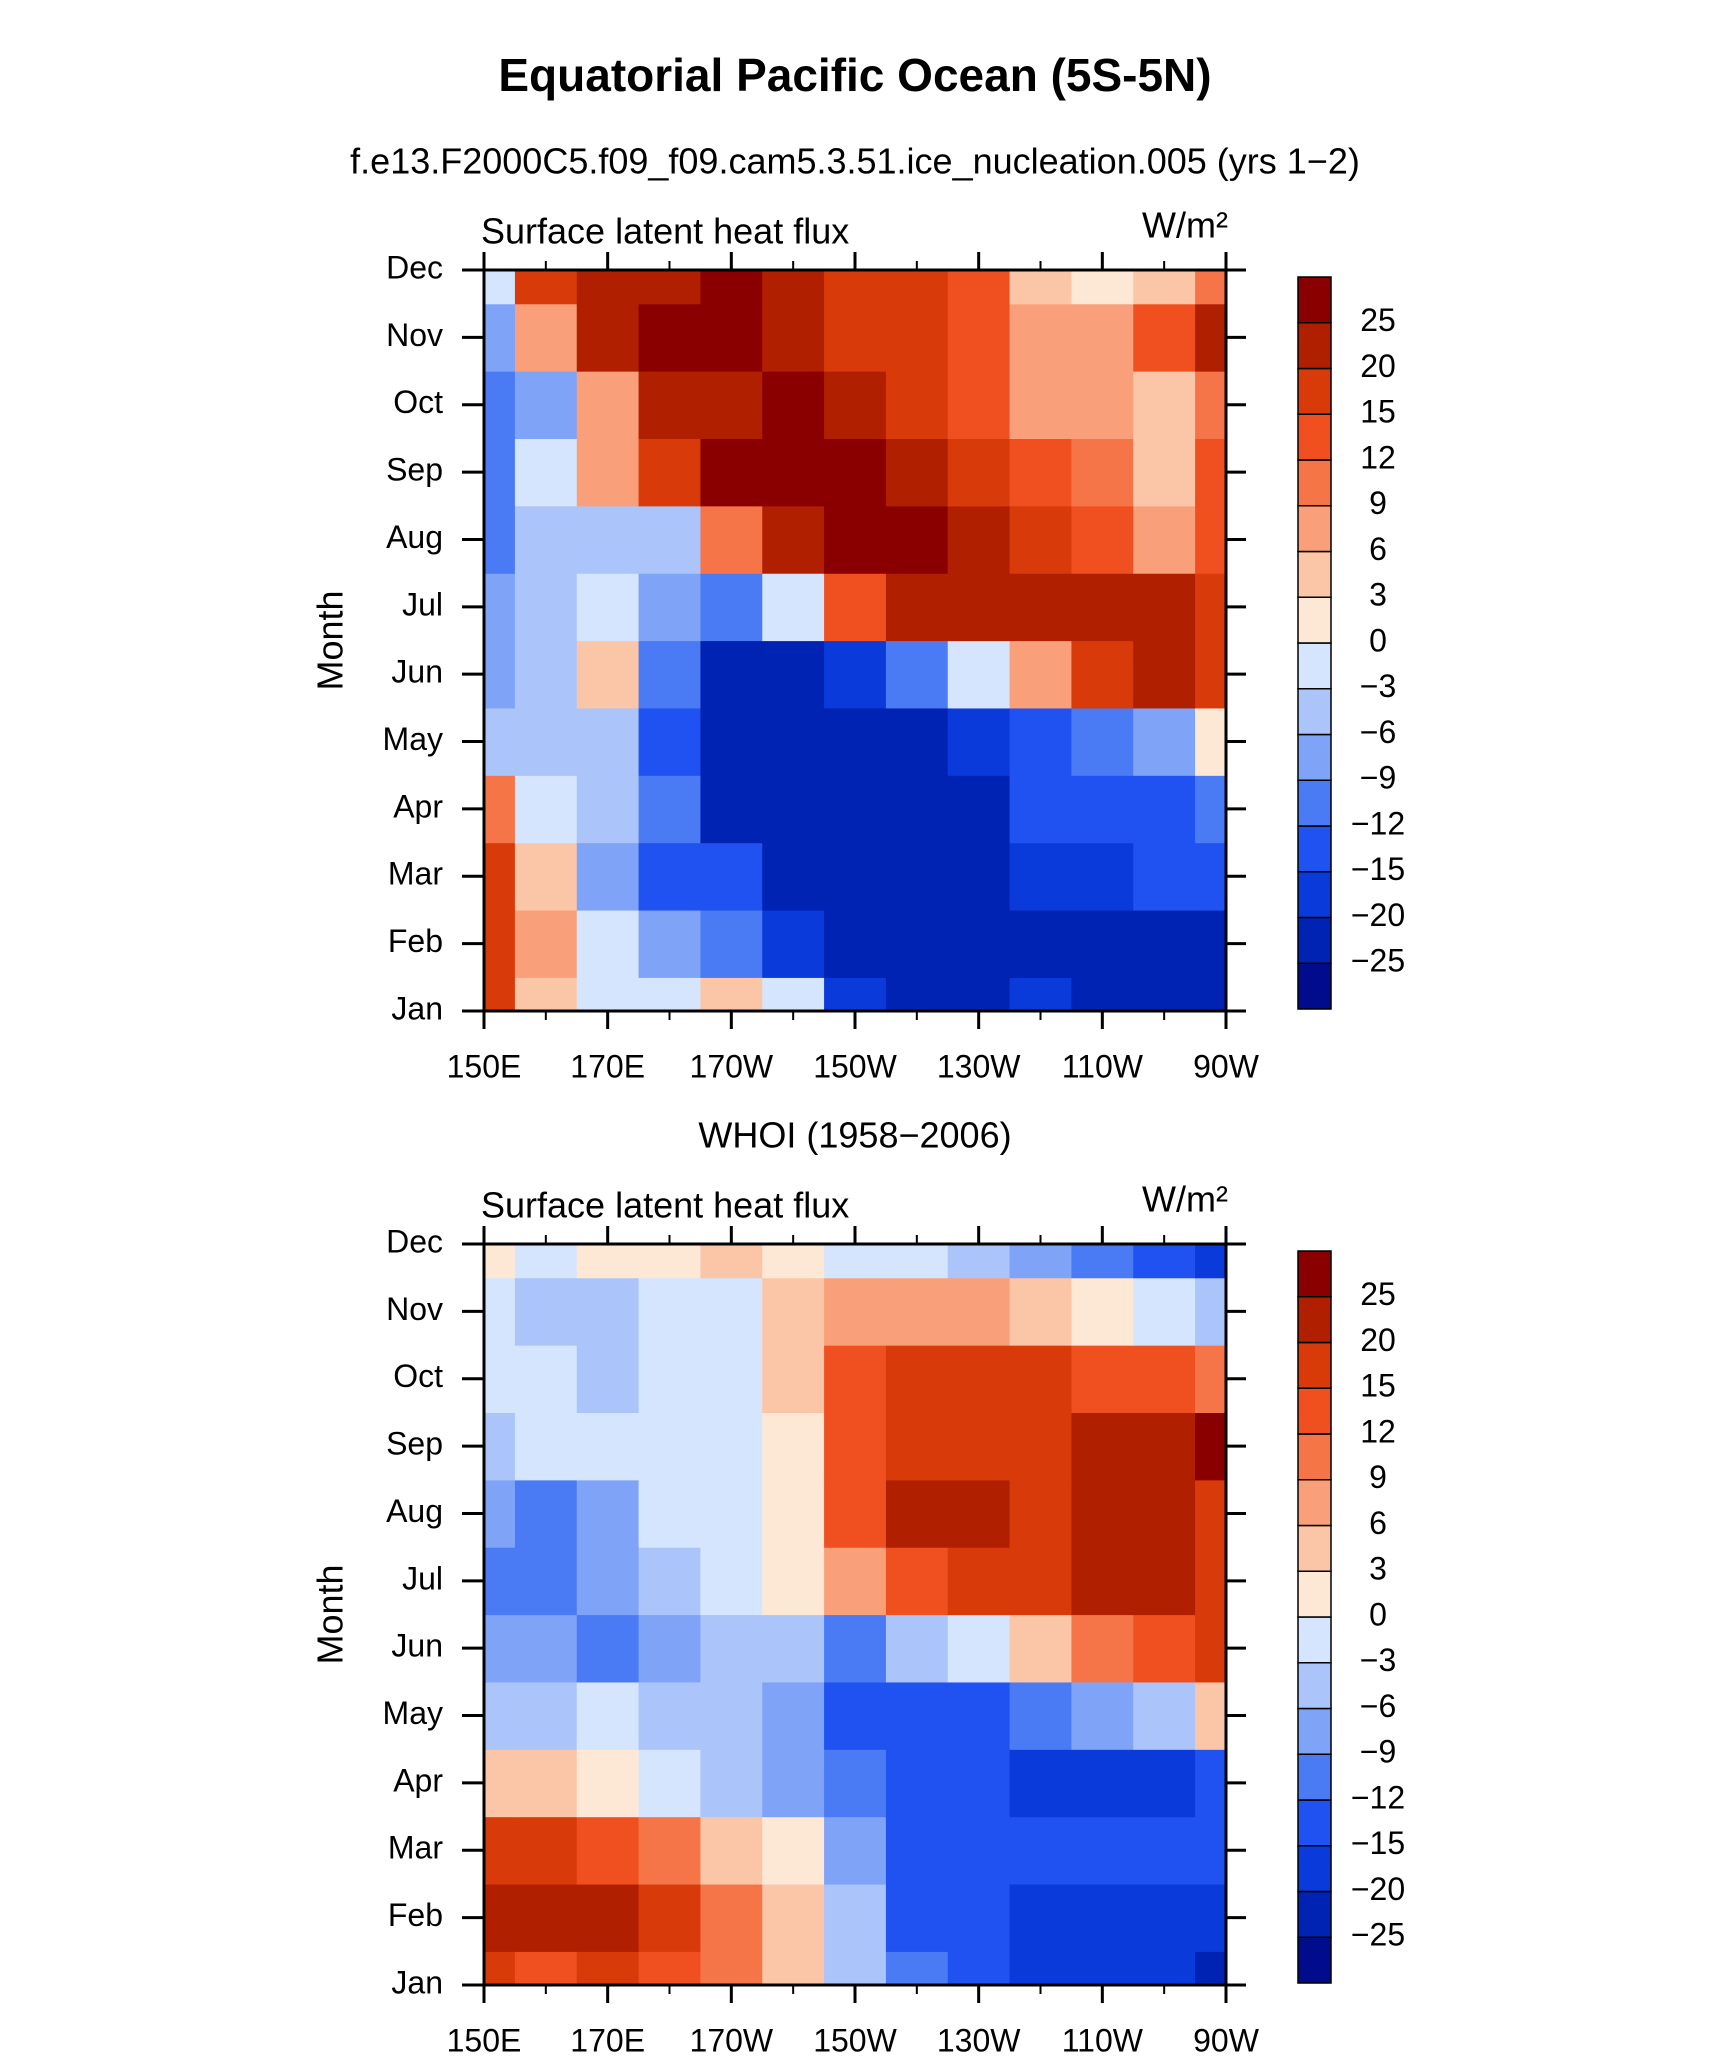 This screenshot has width=1710, height=2067. What do you see at coordinates (1378, 823) in the screenshot?
I see `colorbar-label: −12` at bounding box center [1378, 823].